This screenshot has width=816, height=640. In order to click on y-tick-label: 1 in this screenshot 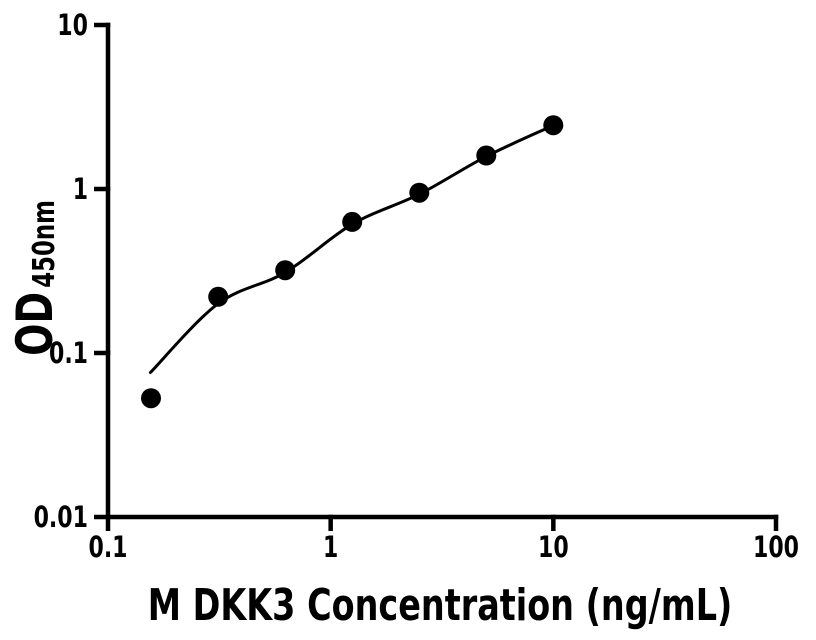, I will do `click(80, 189)`.